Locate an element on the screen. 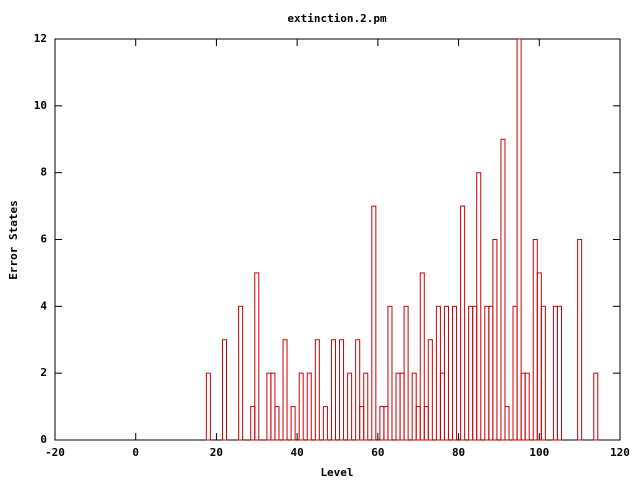 The width and height of the screenshot is (640, 480). y-tick-label: 12 is located at coordinates (40, 38).